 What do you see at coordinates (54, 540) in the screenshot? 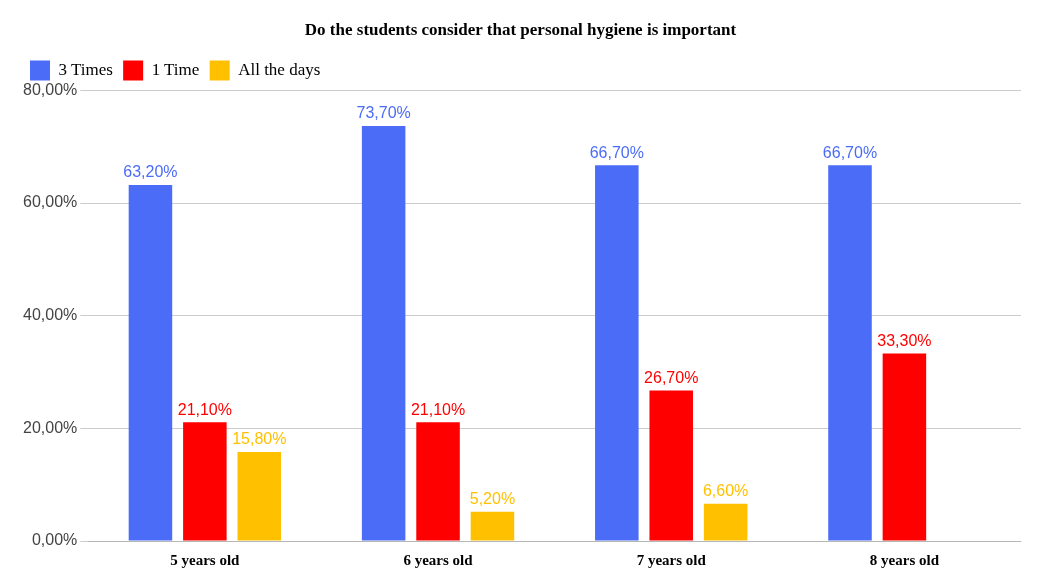
I see `y-tick-label: 0,00%` at bounding box center [54, 540].